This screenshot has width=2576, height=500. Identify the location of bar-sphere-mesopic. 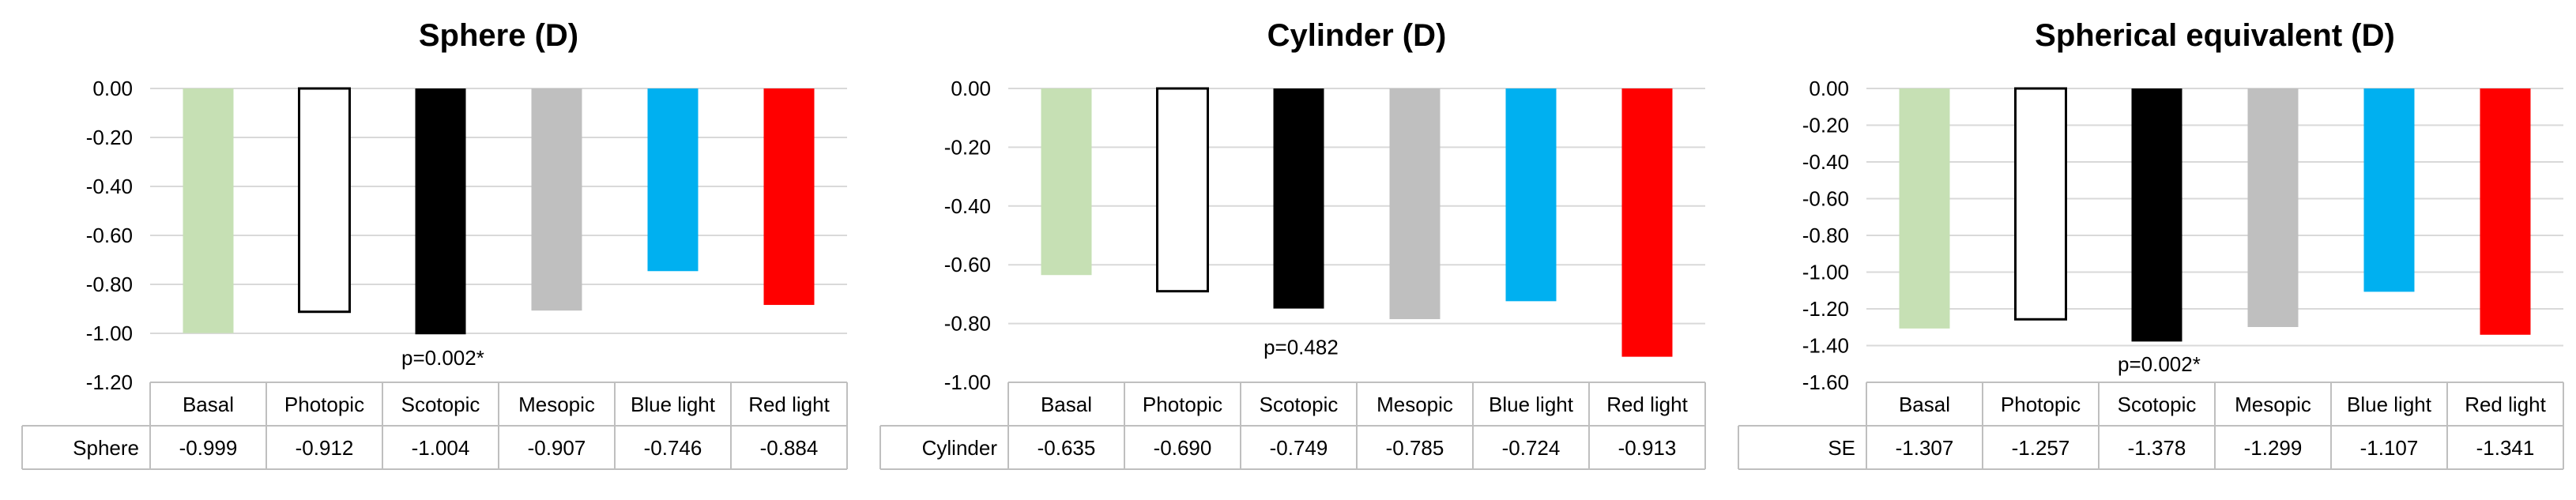
(556, 199).